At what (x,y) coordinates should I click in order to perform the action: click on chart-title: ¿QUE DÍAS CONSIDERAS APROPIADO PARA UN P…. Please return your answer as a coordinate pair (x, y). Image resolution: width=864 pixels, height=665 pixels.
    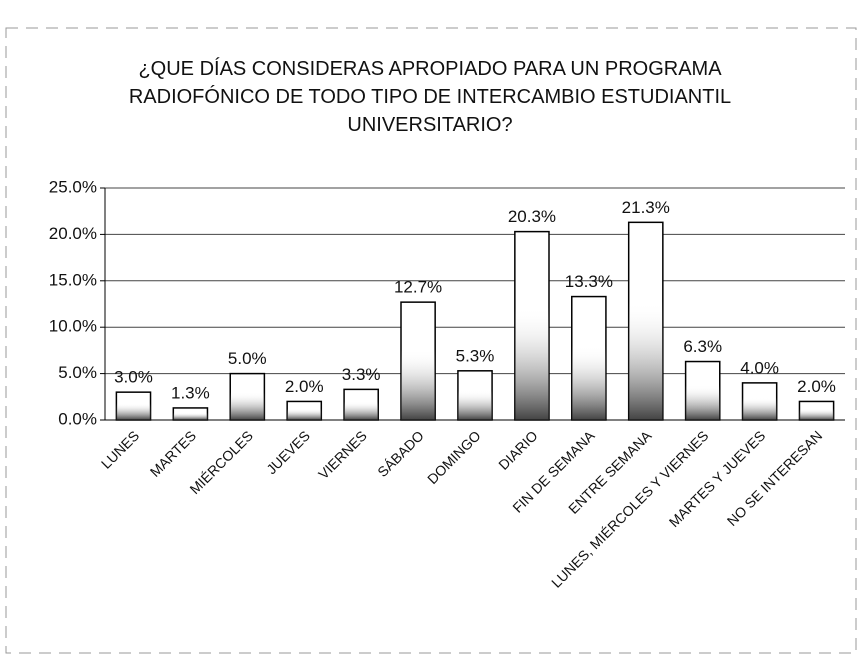
    Looking at the image, I should click on (430, 97).